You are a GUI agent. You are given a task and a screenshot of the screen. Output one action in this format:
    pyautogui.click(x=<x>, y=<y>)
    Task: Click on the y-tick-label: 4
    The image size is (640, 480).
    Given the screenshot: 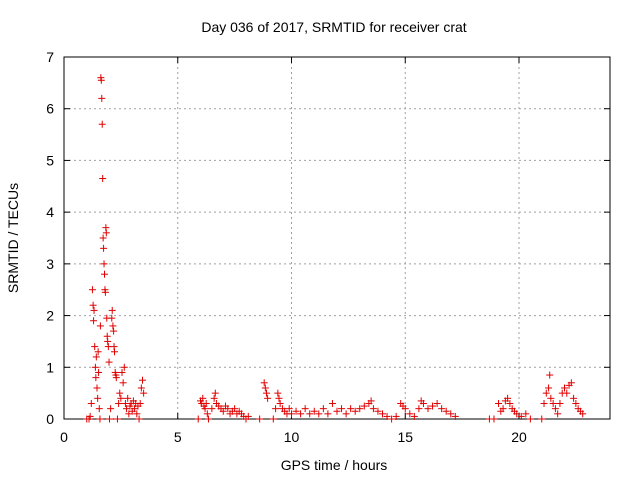 What is the action you would take?
    pyautogui.click(x=50, y=212)
    